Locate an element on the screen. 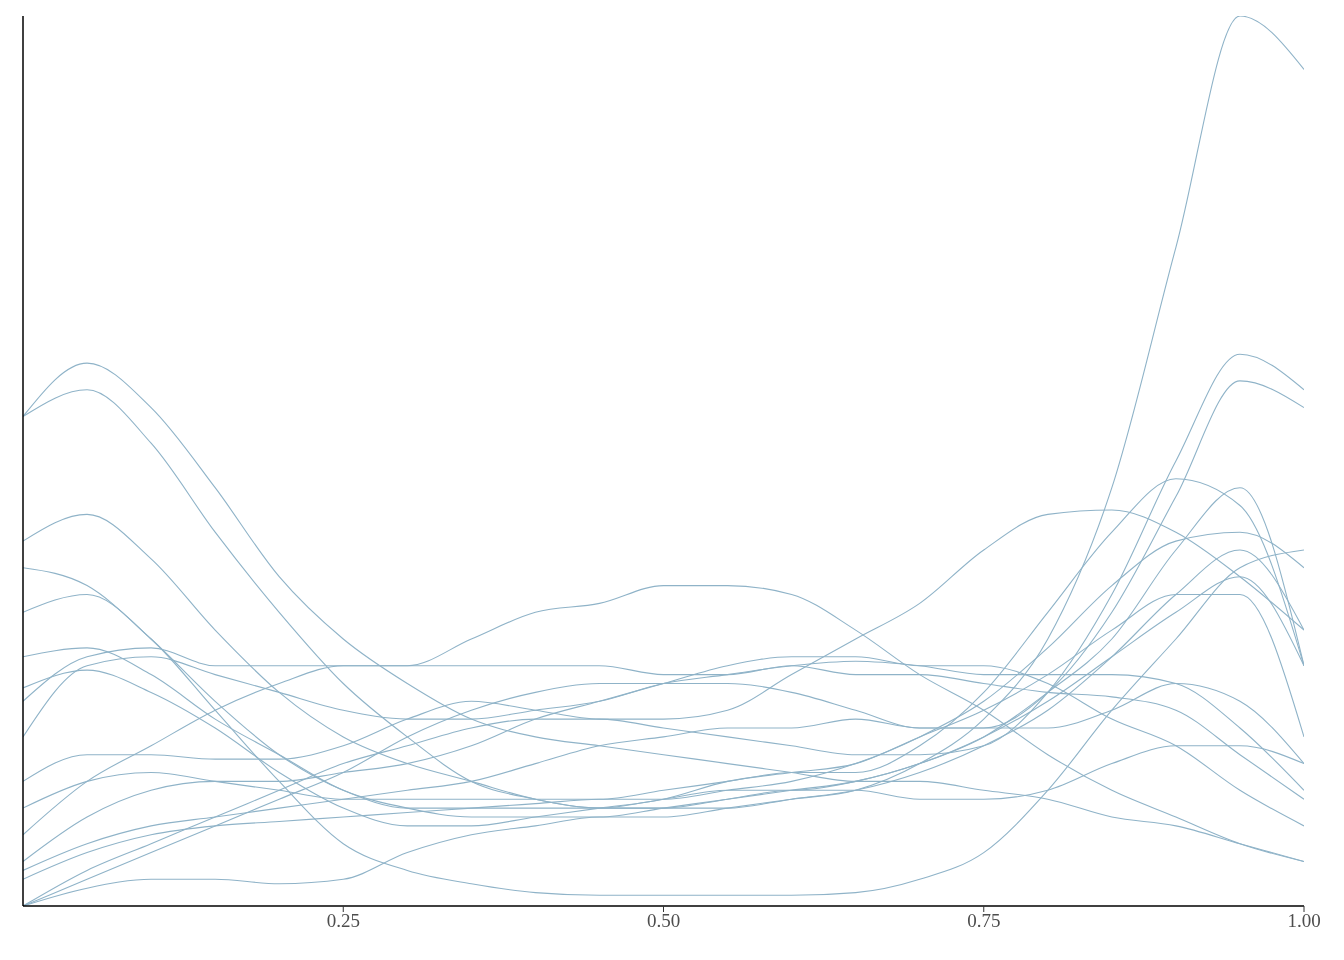 This screenshot has height=960, width=1344. x-tick-label: 0.25 is located at coordinates (343, 921).